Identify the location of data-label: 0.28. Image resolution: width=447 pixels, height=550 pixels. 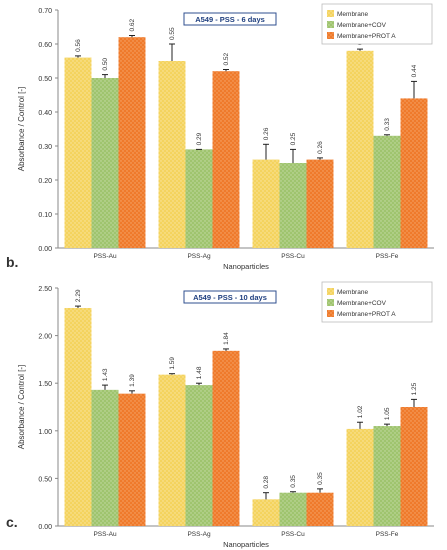
(266, 482).